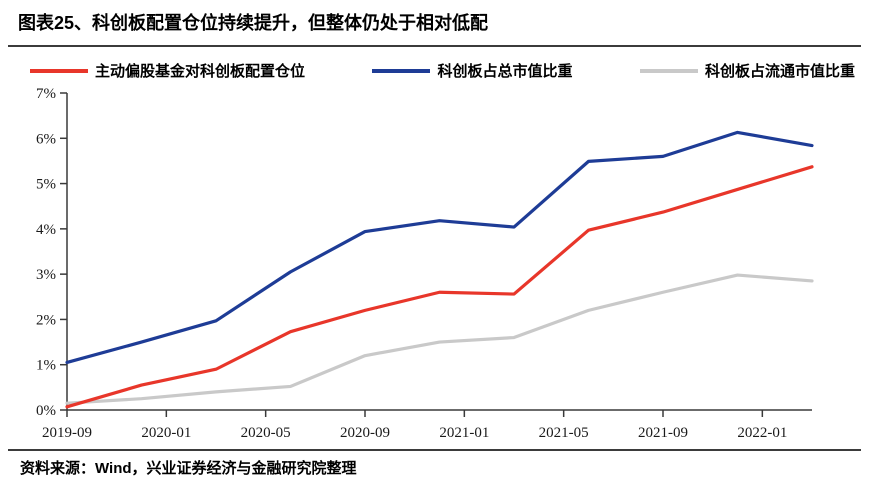  Describe the element at coordinates (365, 433) in the screenshot. I see `x-tick-label: 2020-09` at that location.